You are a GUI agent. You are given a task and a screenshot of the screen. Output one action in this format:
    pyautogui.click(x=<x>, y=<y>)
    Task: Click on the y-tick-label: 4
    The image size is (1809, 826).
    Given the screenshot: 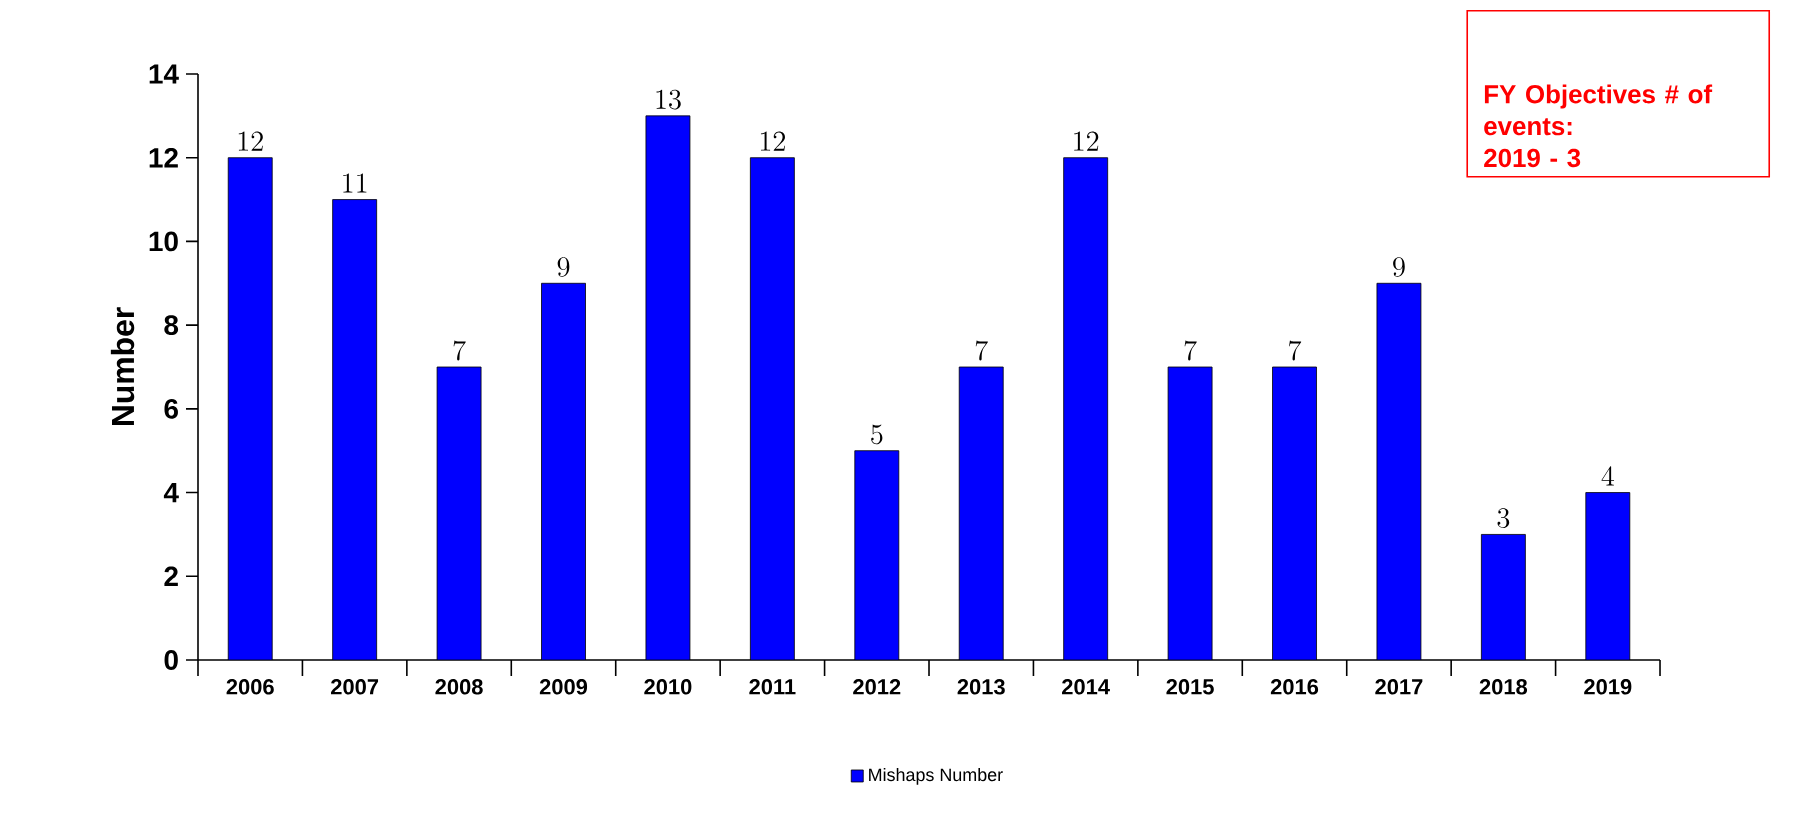 What is the action you would take?
    pyautogui.click(x=171, y=492)
    